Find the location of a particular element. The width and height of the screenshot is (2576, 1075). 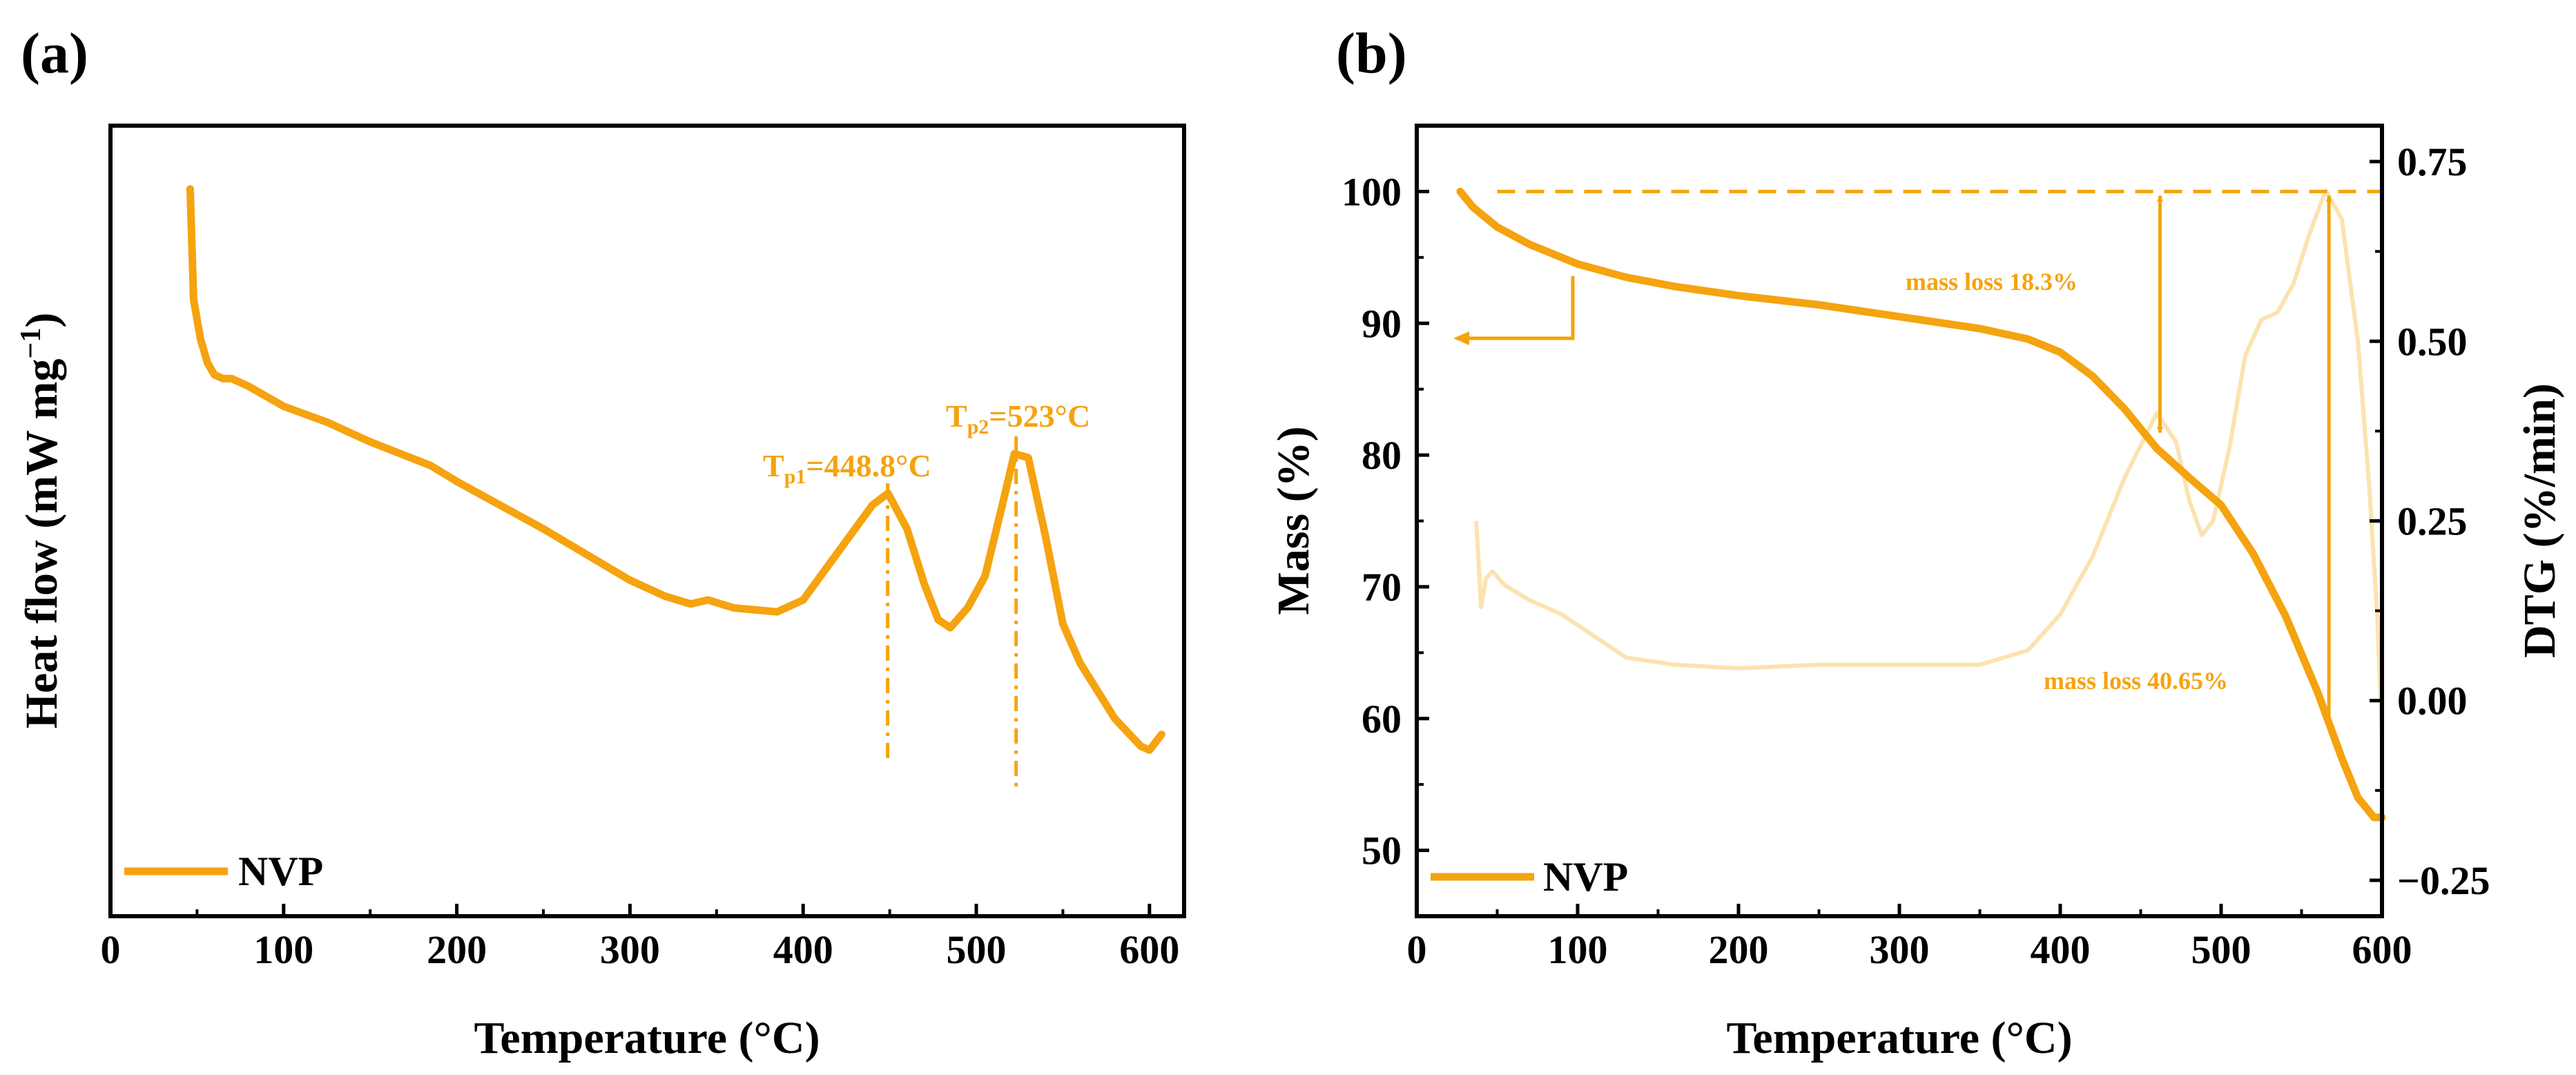

panel-b-y-tick-label: 80 is located at coordinates (1382, 455).